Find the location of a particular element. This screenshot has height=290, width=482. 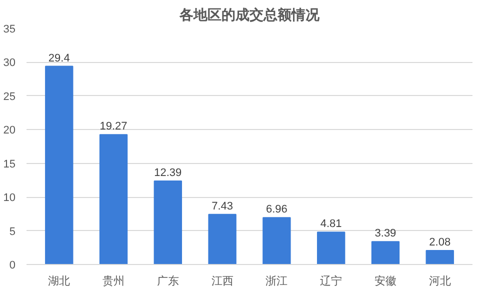

y-tick-label: 30 is located at coordinates (9, 63).